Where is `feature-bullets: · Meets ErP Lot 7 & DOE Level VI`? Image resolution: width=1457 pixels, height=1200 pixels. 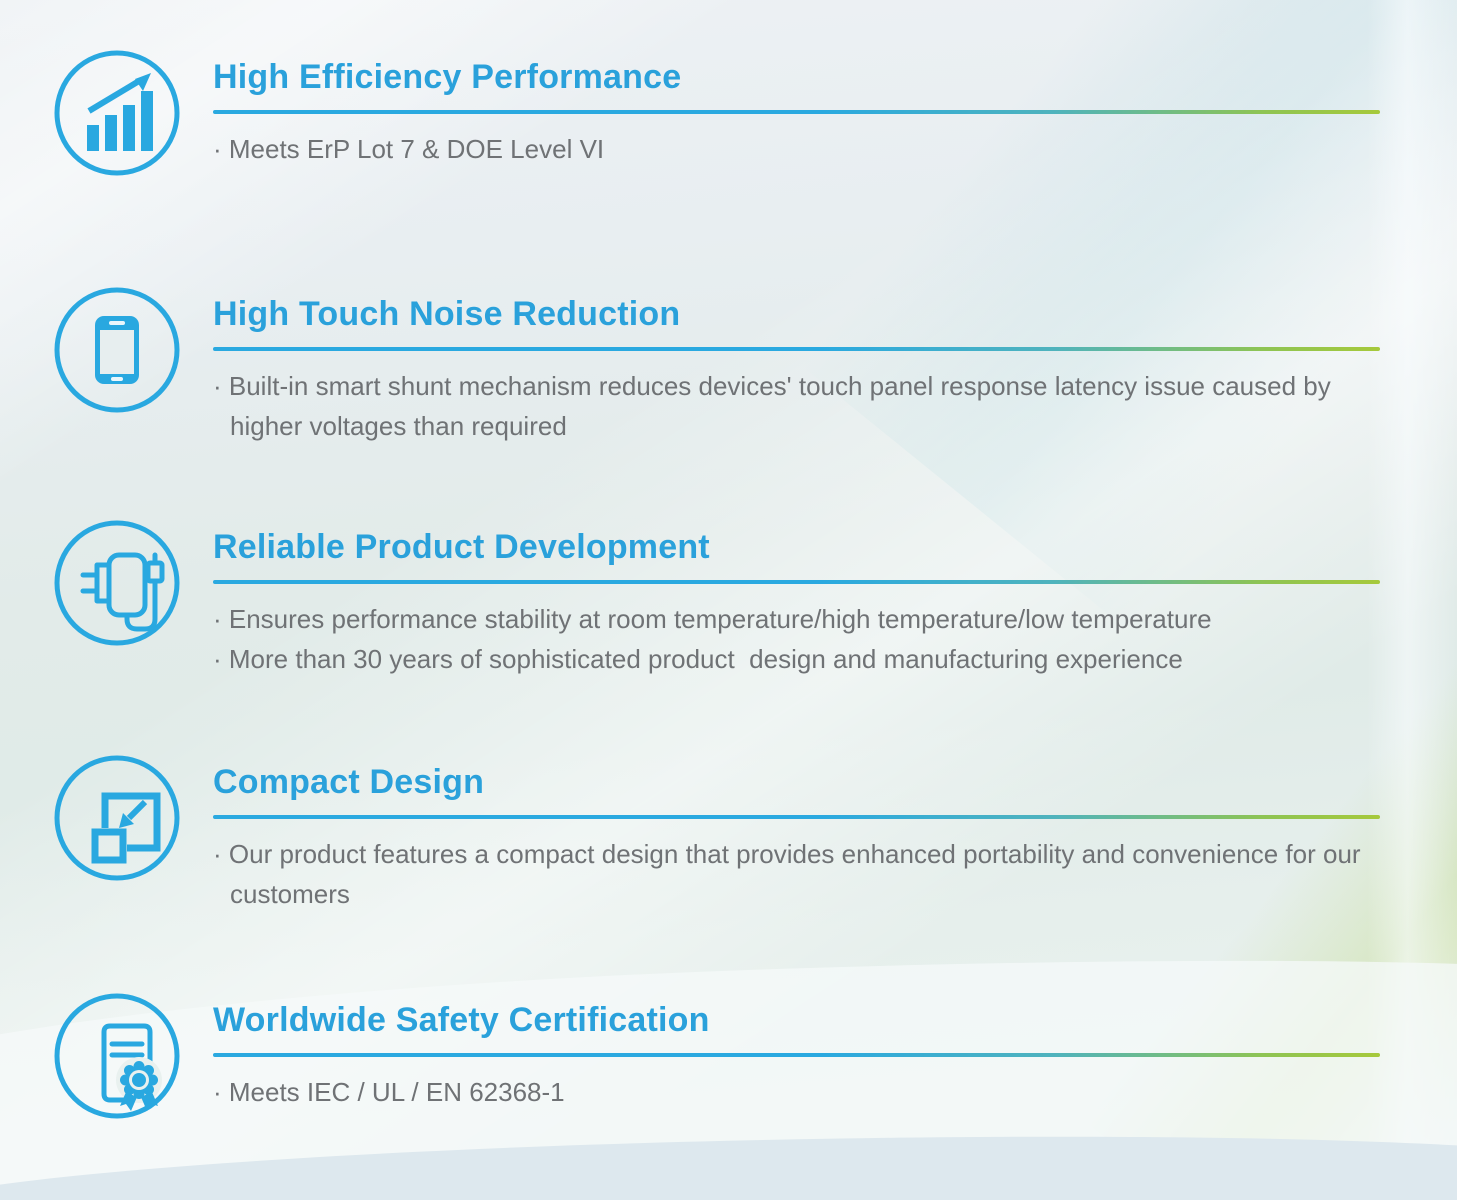
feature-bullets: · Meets ErP Lot 7 & DOE Level VI is located at coordinates (796, 149).